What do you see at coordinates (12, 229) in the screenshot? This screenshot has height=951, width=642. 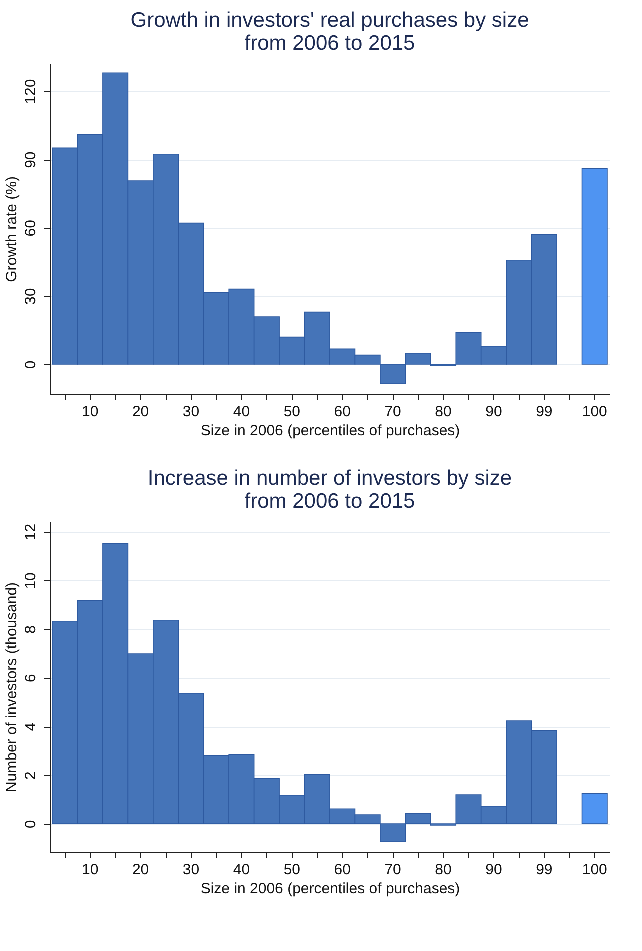 I see `y-axis-title: Growth rate (%)` at bounding box center [12, 229].